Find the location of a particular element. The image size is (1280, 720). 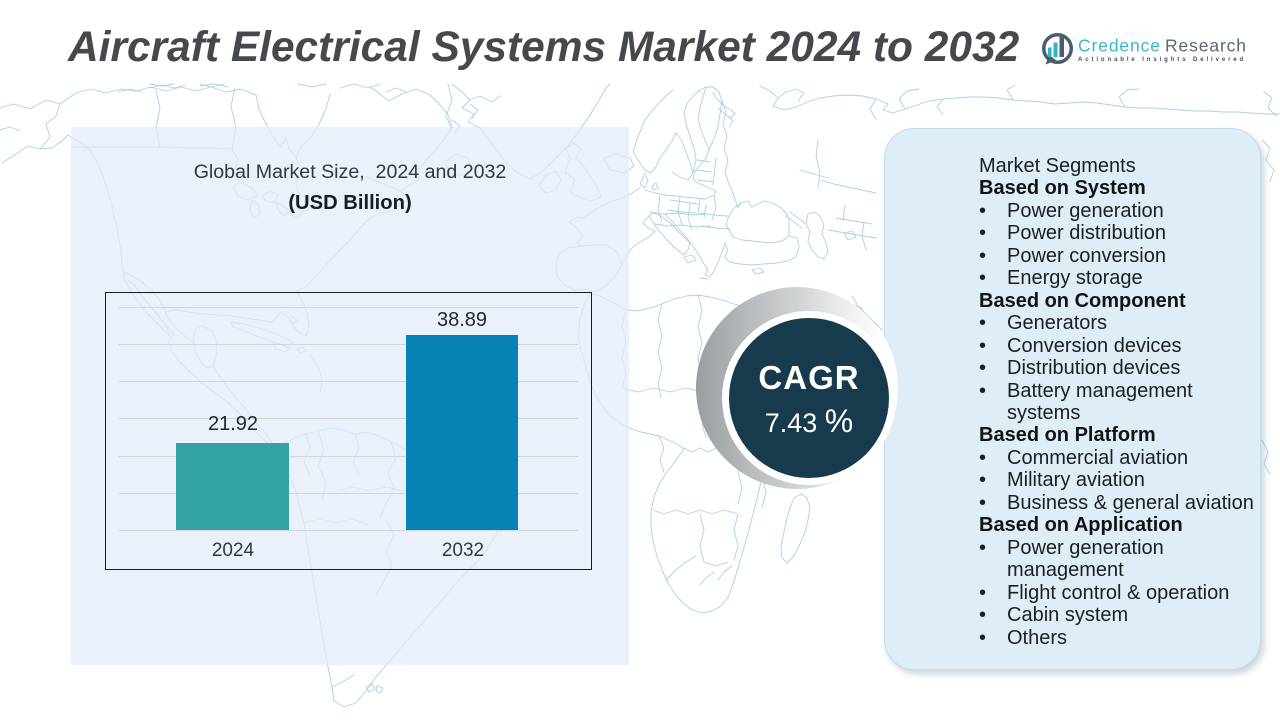

svg-text: Research is located at coordinates (1205, 46).